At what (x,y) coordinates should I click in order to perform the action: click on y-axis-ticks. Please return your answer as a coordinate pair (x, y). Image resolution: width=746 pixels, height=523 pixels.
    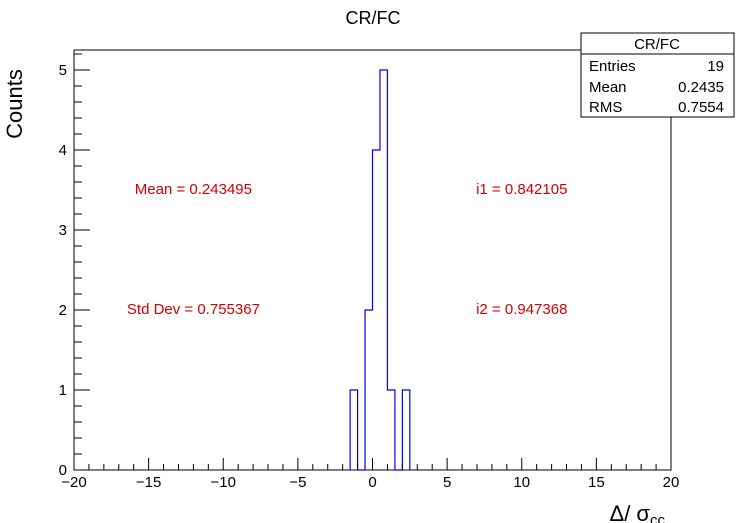
    Looking at the image, I should click on (82, 262).